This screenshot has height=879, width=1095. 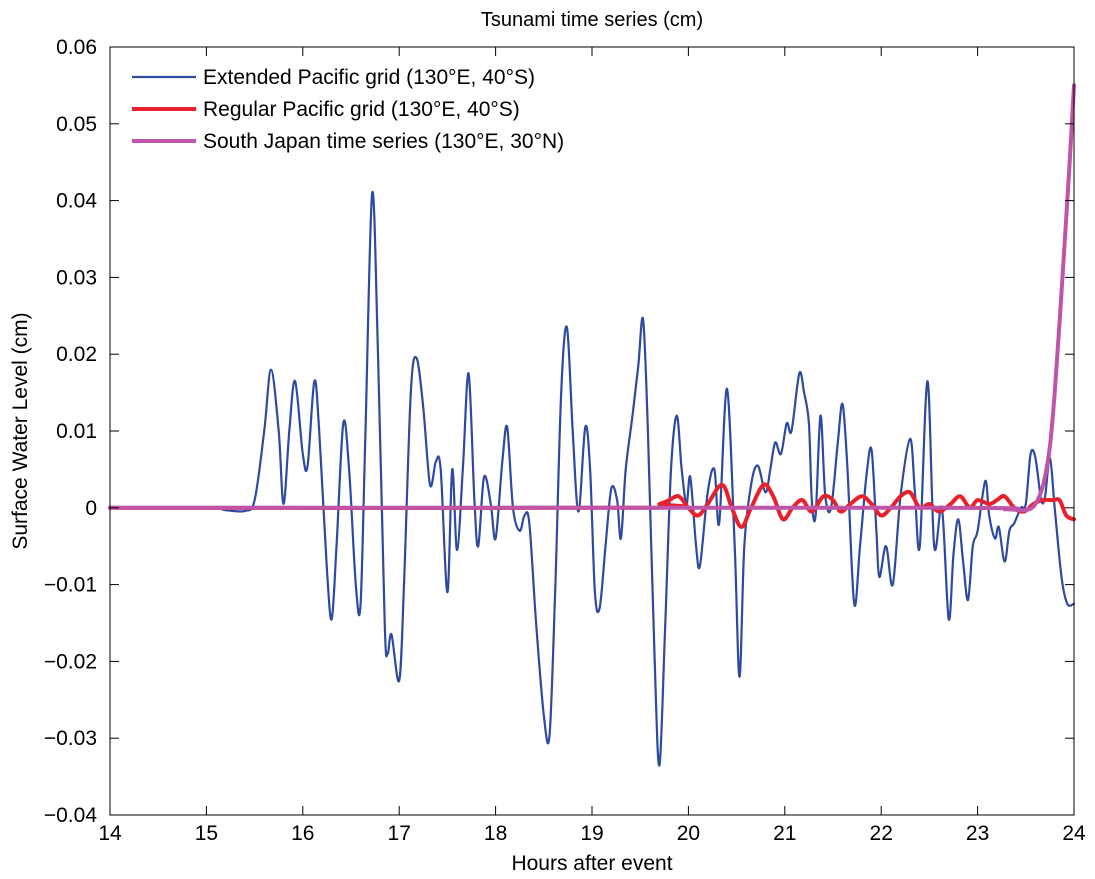 What do you see at coordinates (76, 124) in the screenshot?
I see `y-tick-label: 0.05` at bounding box center [76, 124].